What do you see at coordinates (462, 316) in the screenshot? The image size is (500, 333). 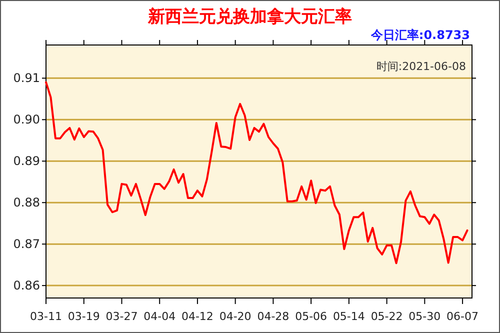 I see `x-tick-label: 06-07` at bounding box center [462, 316].